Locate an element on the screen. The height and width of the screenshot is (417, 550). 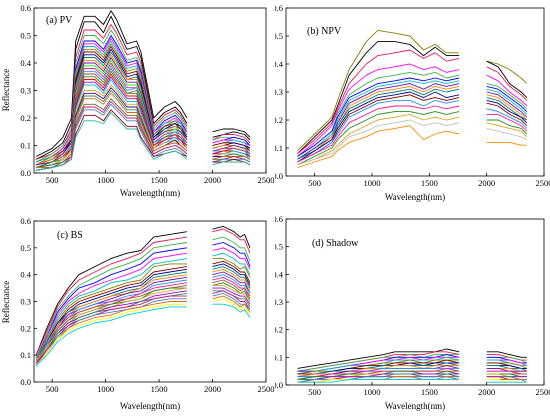
panel-label: (a) PV is located at coordinates (59, 20).